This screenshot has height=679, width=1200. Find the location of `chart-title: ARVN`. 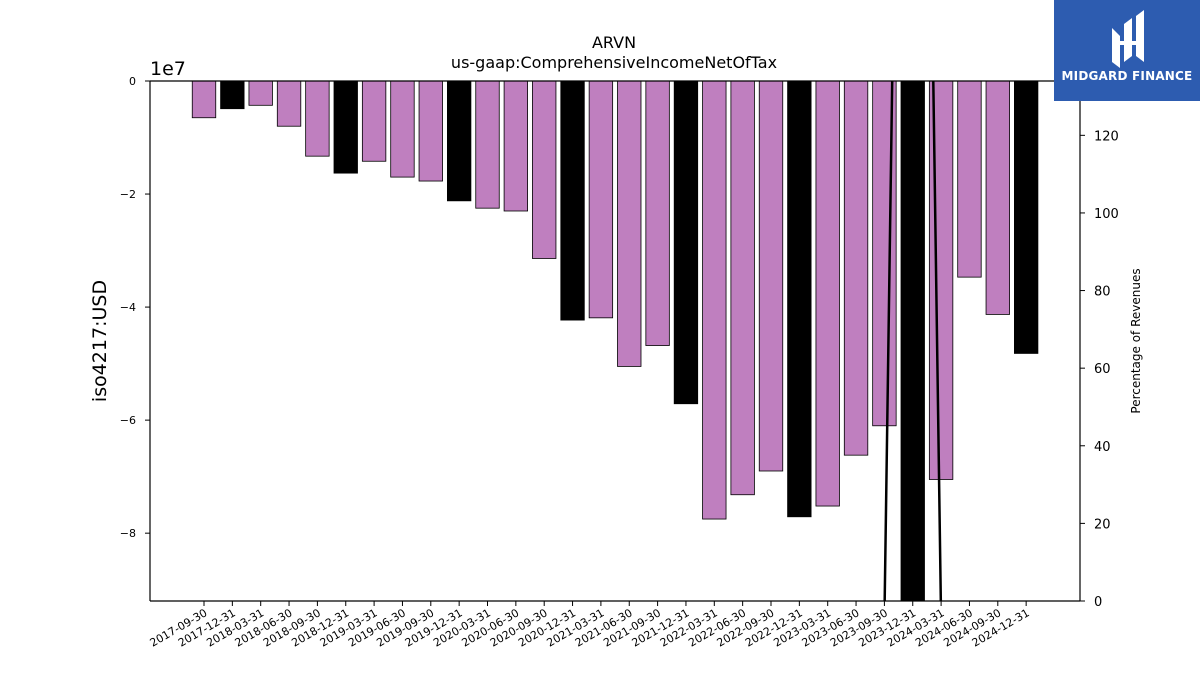

chart-title: ARVN is located at coordinates (614, 42).